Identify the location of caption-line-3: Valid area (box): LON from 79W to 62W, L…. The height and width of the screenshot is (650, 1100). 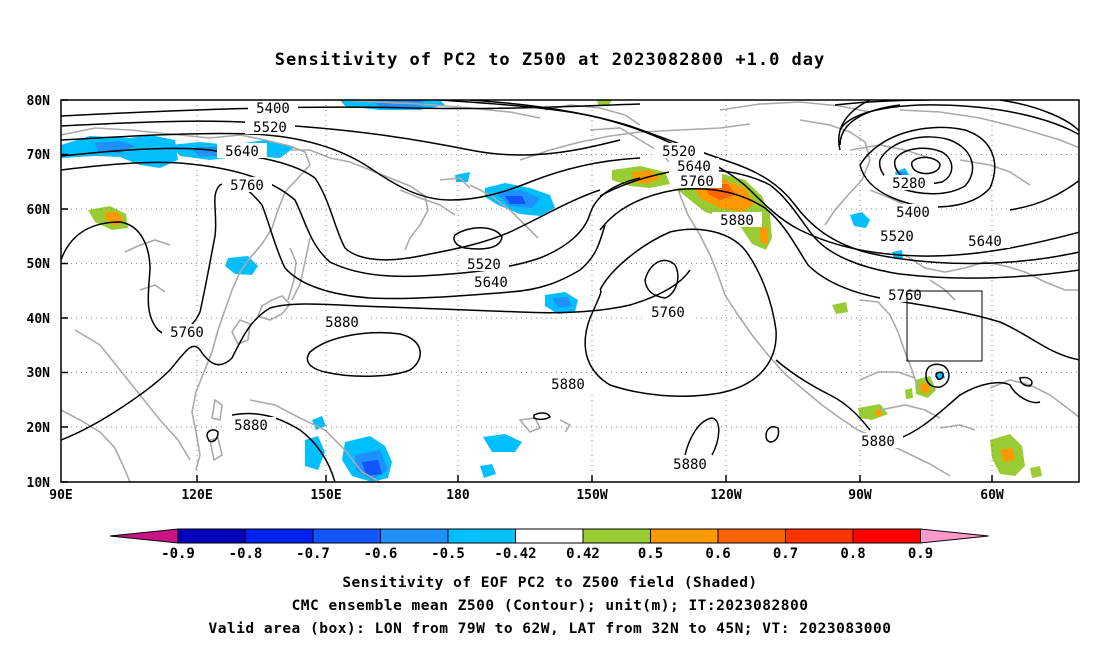
(550, 629).